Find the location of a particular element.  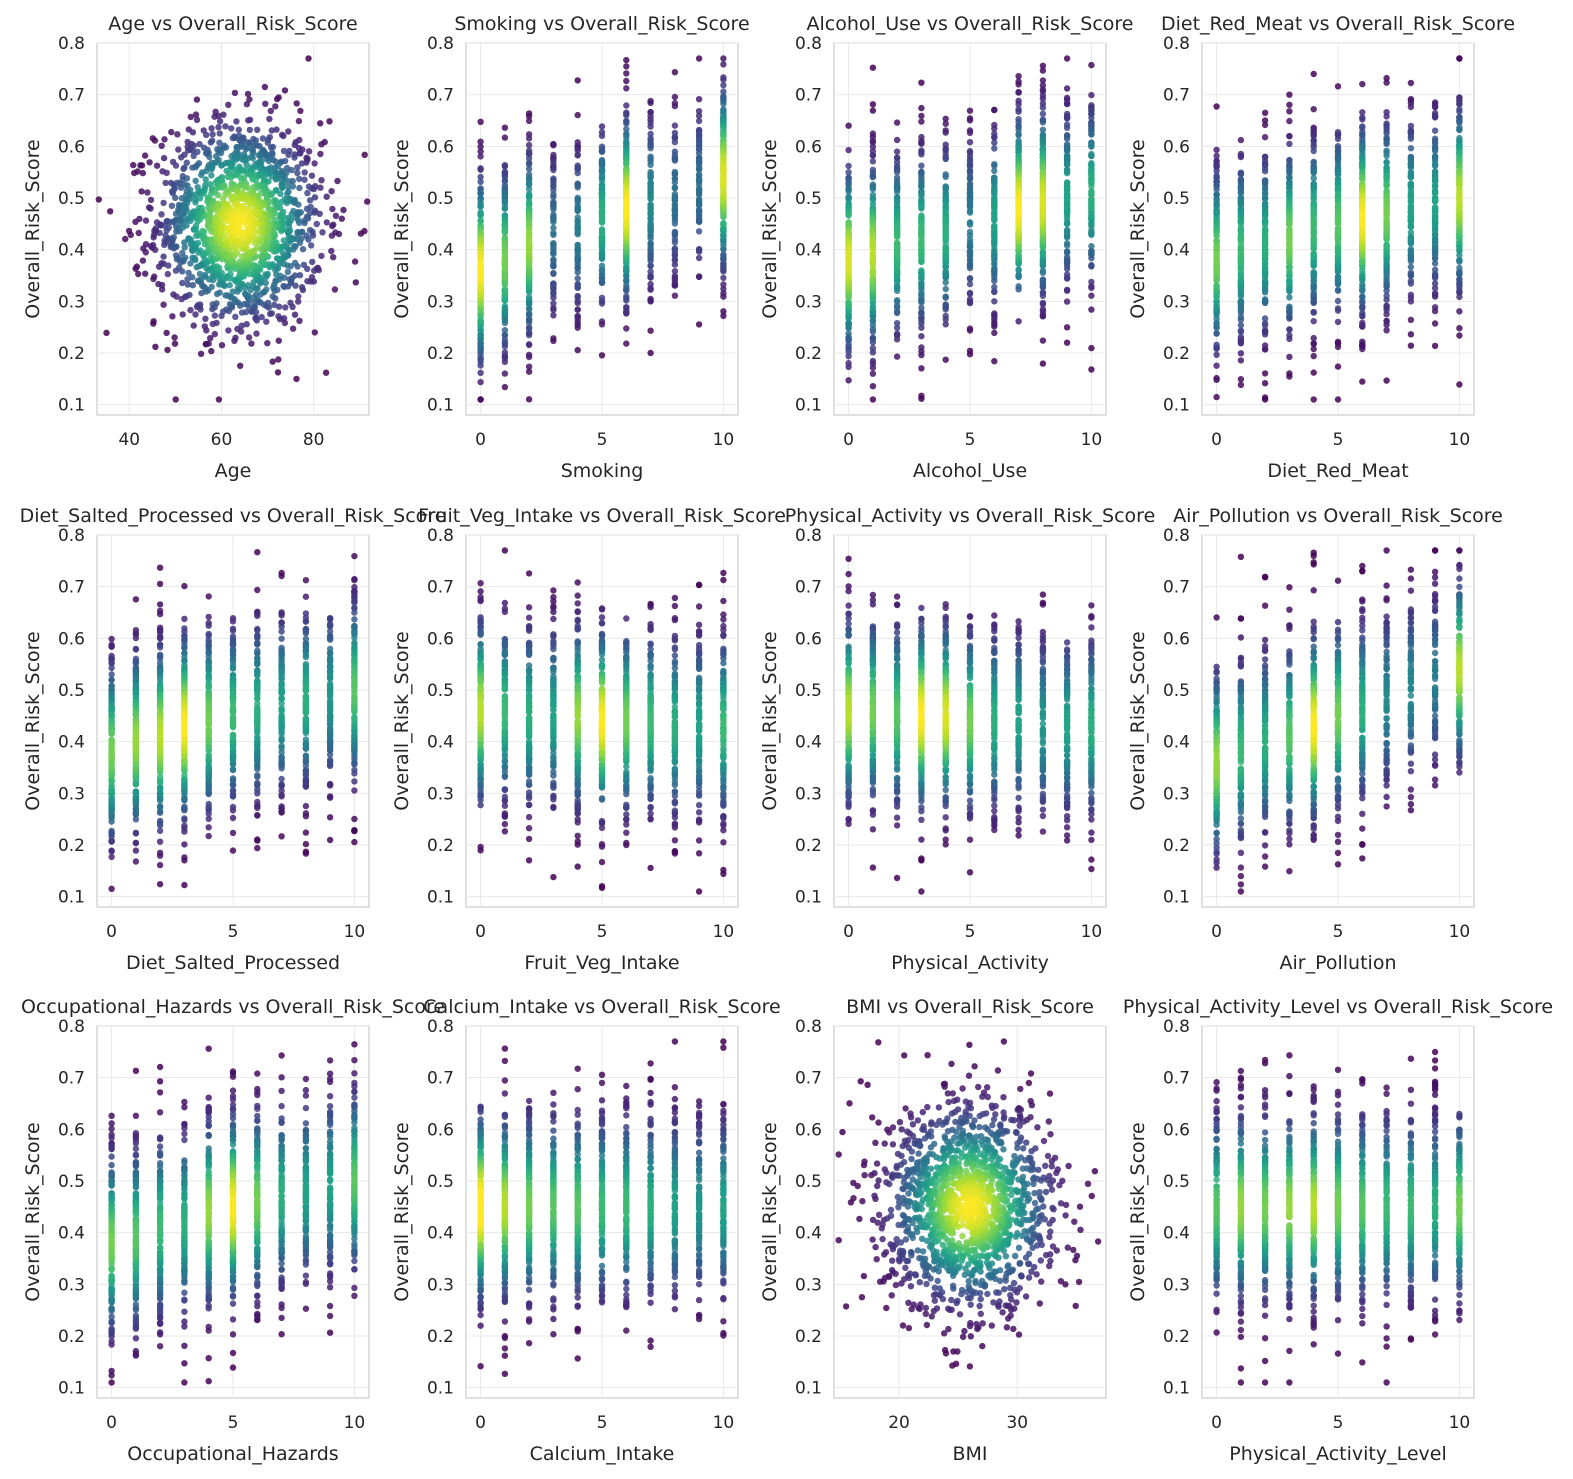

y-tick-label: 0.6 is located at coordinates (808, 147).